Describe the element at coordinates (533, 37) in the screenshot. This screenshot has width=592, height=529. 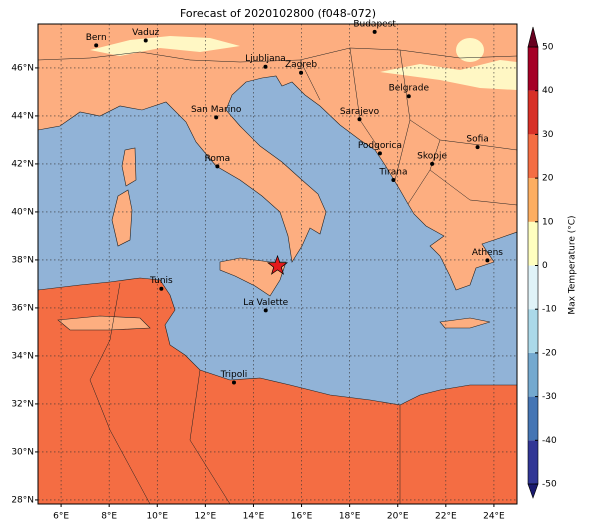
I see `colorbar-over` at that location.